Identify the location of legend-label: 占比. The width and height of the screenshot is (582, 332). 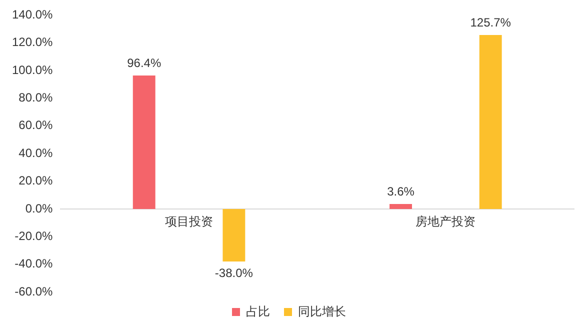
(258, 311).